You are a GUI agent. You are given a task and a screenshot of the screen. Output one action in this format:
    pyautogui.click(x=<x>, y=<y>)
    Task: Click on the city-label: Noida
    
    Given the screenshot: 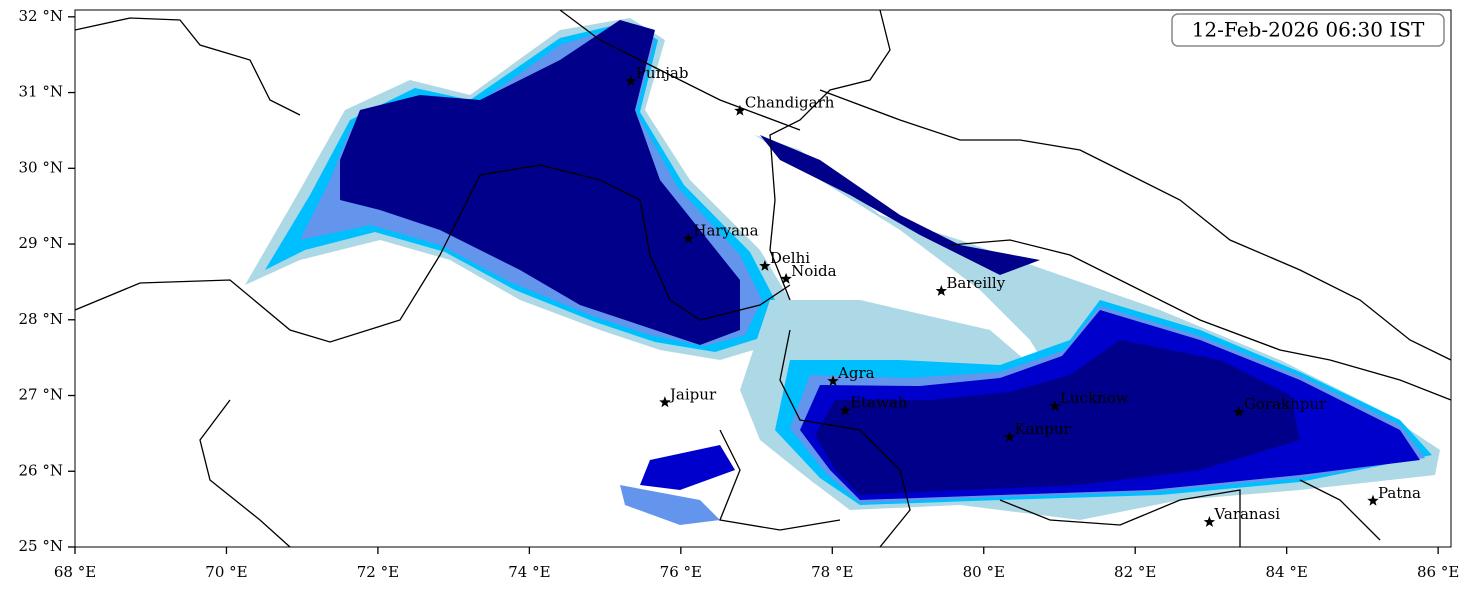 What is the action you would take?
    pyautogui.click(x=814, y=271)
    